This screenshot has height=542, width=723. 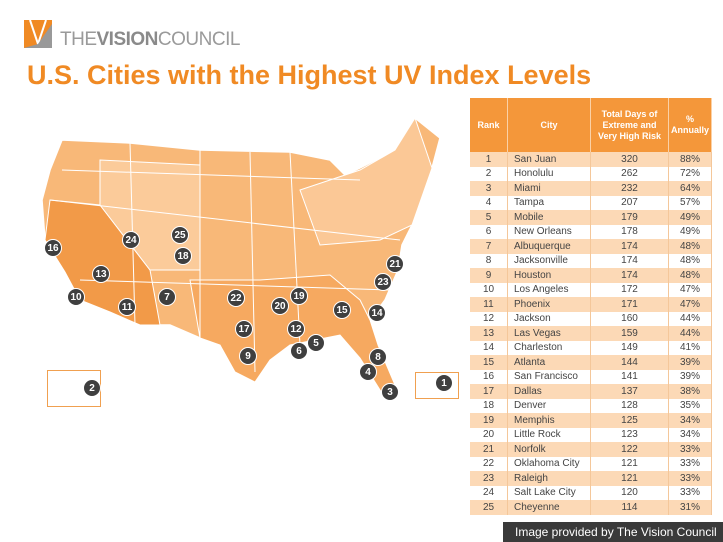 What do you see at coordinates (629, 434) in the screenshot?
I see `cell-total-days: 123` at bounding box center [629, 434].